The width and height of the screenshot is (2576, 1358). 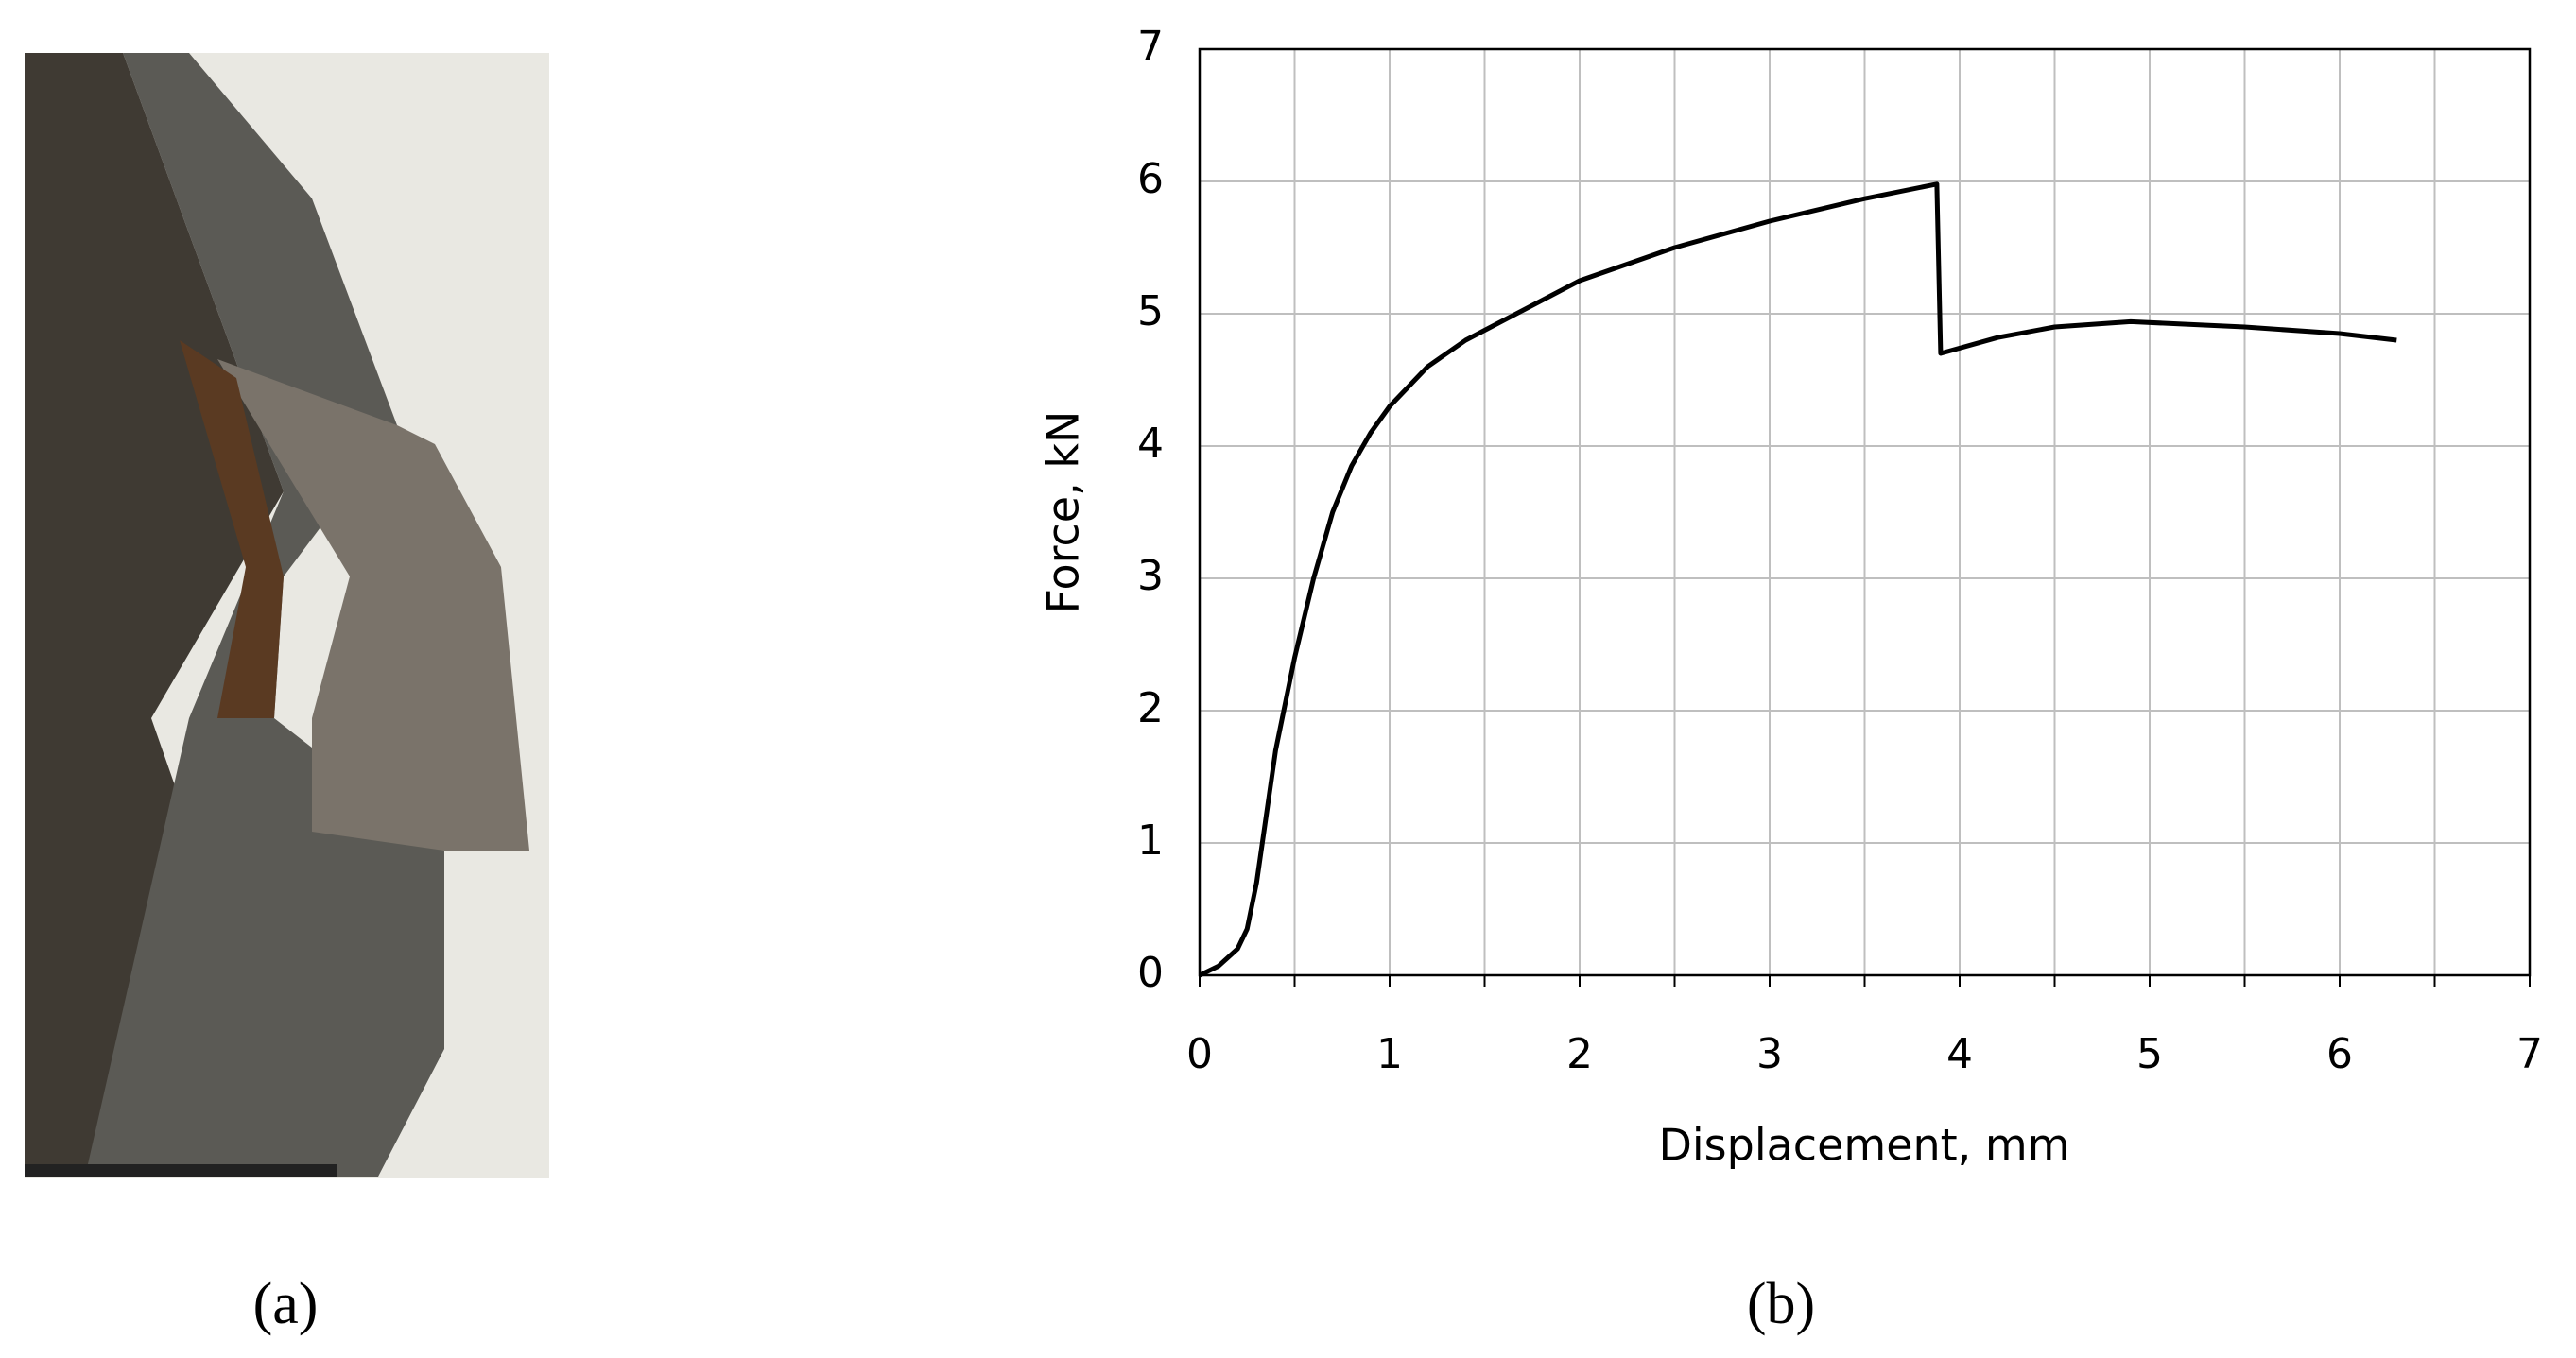 What do you see at coordinates (1150, 444) in the screenshot?
I see `y-tick-label: 4` at bounding box center [1150, 444].